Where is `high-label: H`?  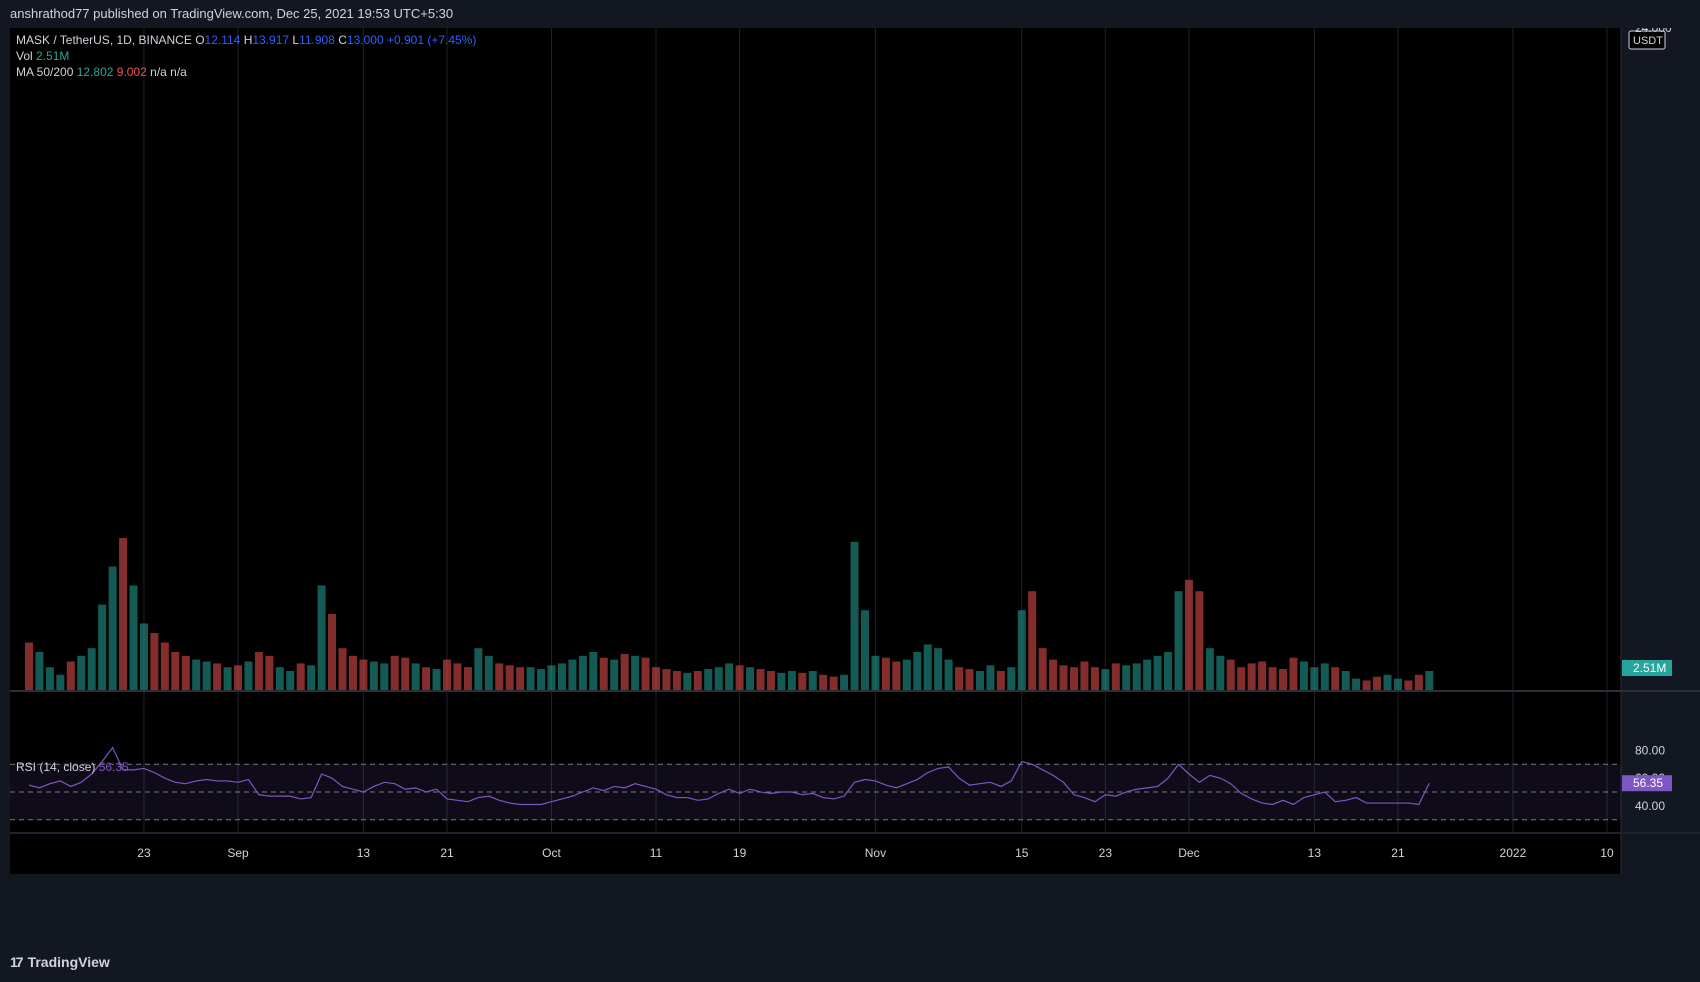 high-label: H is located at coordinates (248, 40).